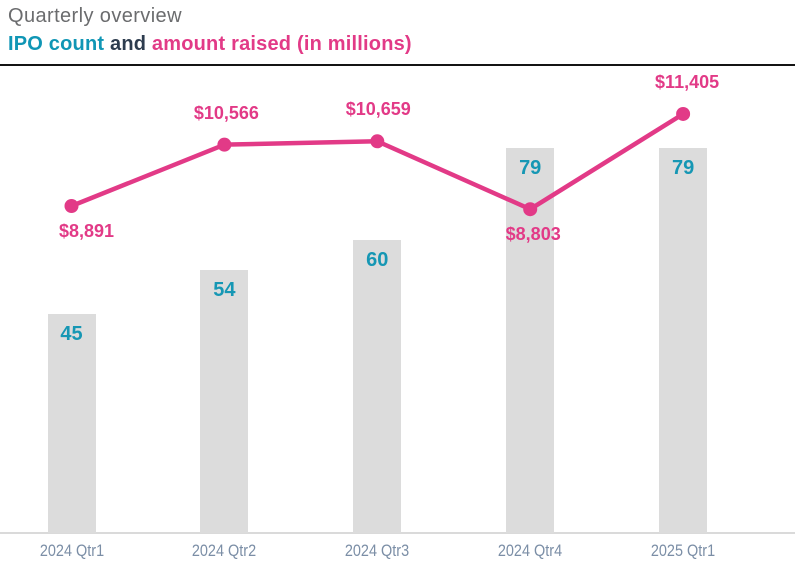 This screenshot has height=570, width=795. Describe the element at coordinates (397, 65) in the screenshot. I see `header-divider-line` at that location.